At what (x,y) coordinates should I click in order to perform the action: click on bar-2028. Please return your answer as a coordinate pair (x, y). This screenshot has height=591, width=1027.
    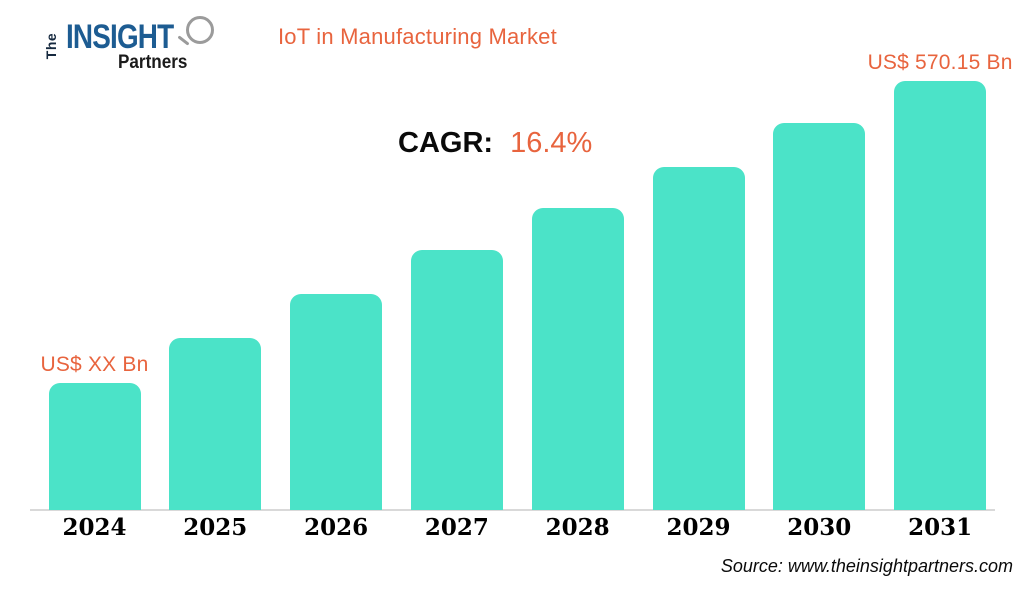
    Looking at the image, I should click on (577, 359).